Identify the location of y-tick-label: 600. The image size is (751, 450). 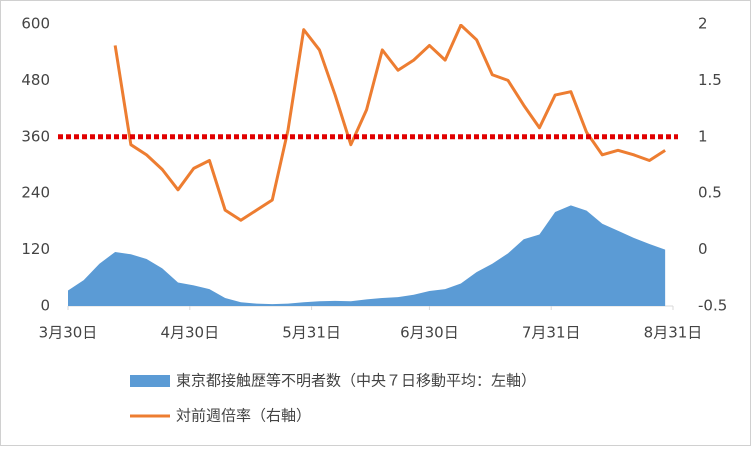
(35, 24).